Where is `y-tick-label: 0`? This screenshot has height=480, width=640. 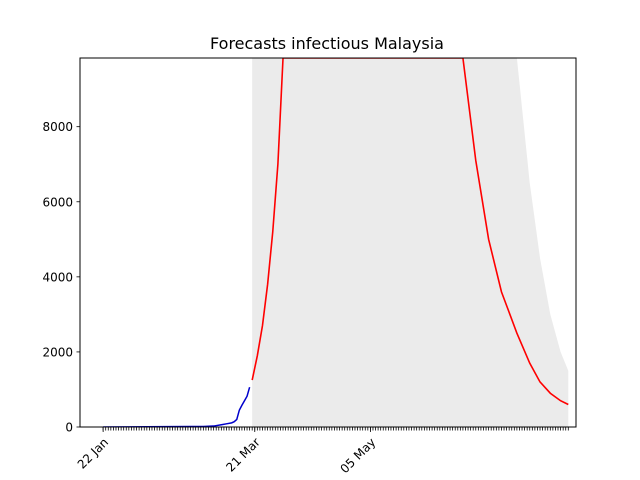 y-tick-label: 0 is located at coordinates (69, 428).